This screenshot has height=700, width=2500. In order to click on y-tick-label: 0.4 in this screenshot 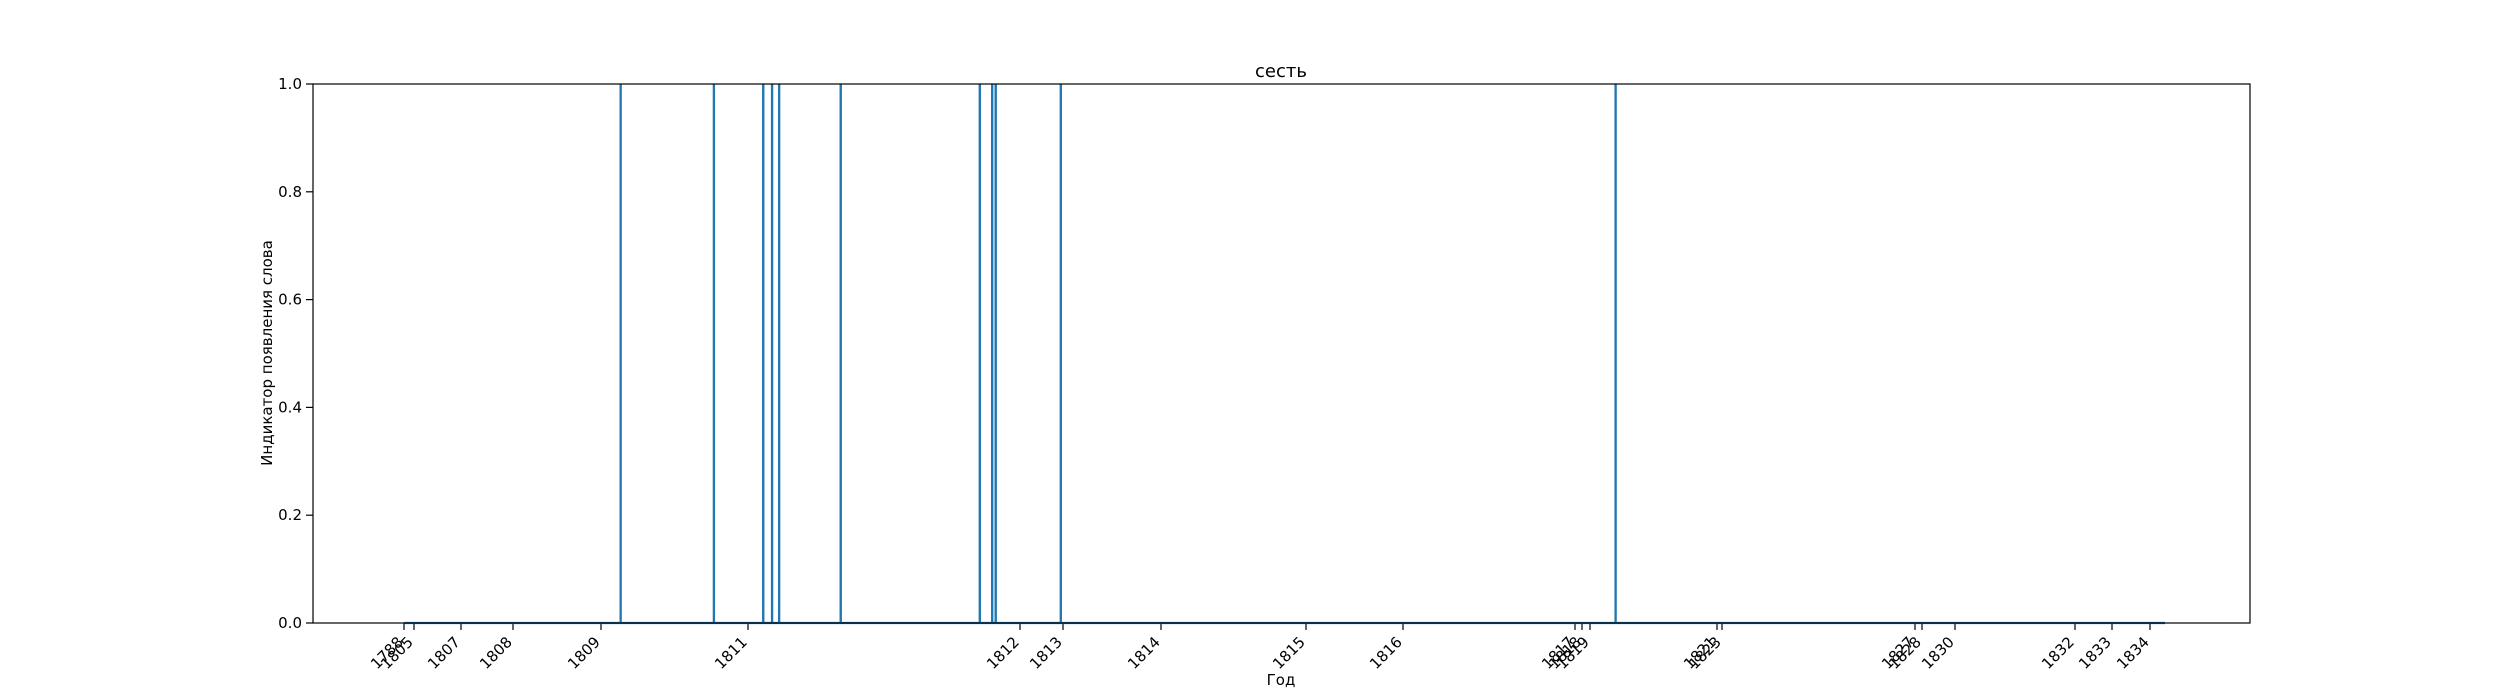, I will do `click(290, 407)`.